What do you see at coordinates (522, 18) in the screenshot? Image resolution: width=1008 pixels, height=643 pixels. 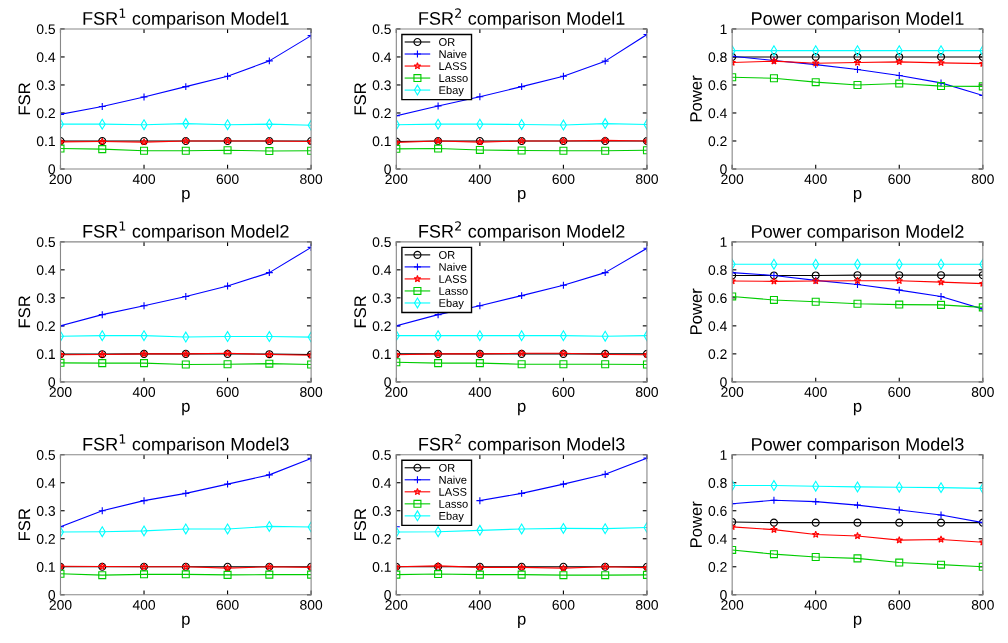 I see `chart-title: FSR$^{2}$ comparison Model1` at bounding box center [522, 18].